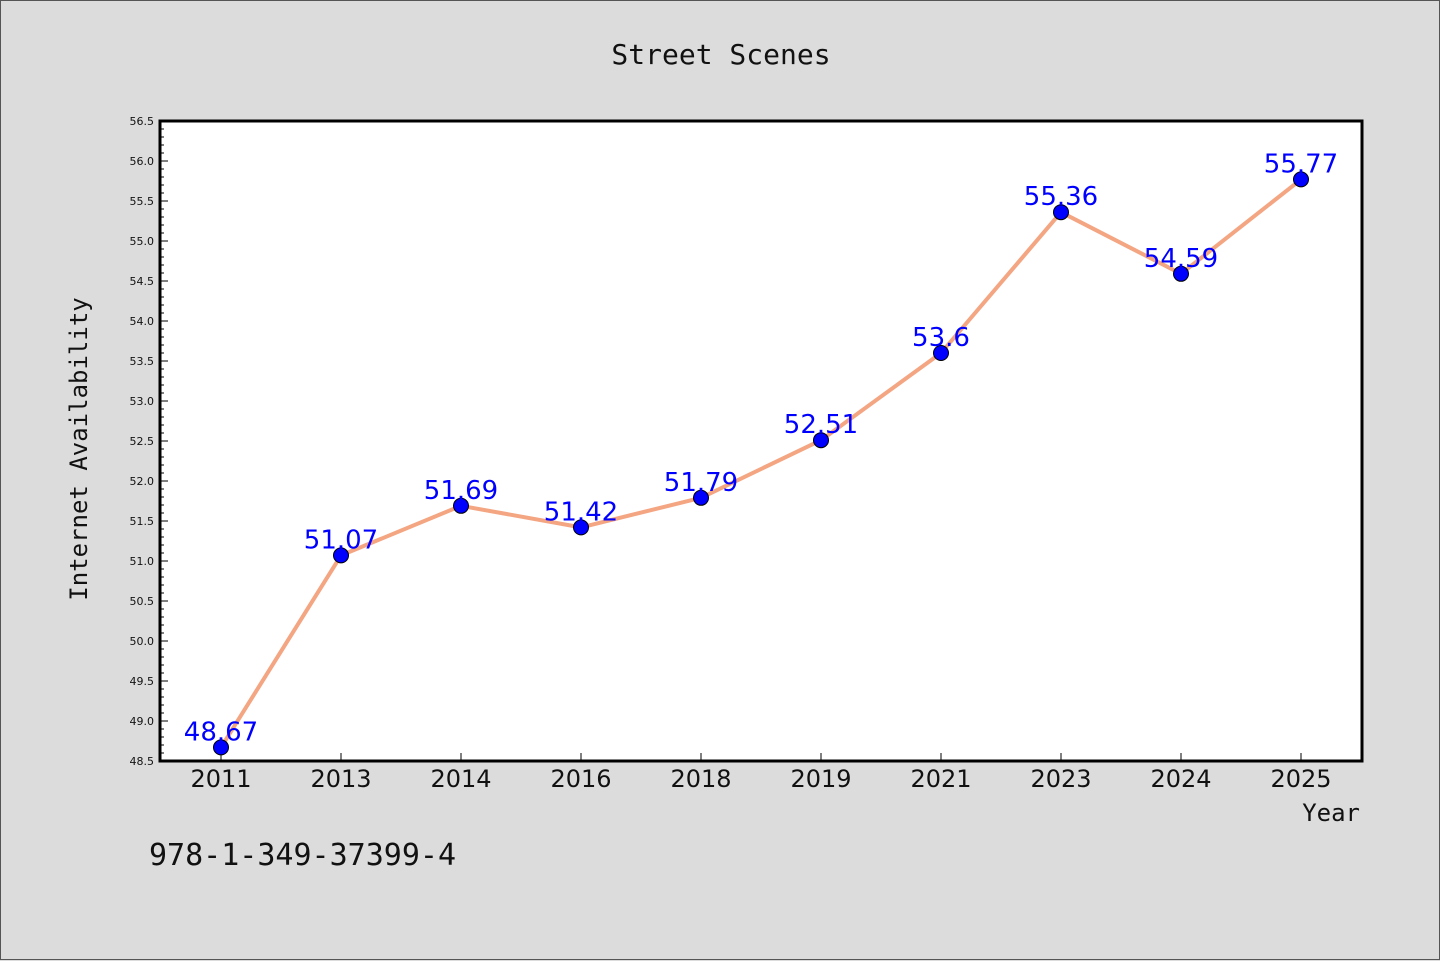 The height and width of the screenshot is (961, 1440). I want to click on x-axis: 2011 2013 2014 2016 2018 2019 2021 2023 2024 2025, so click(761, 773).